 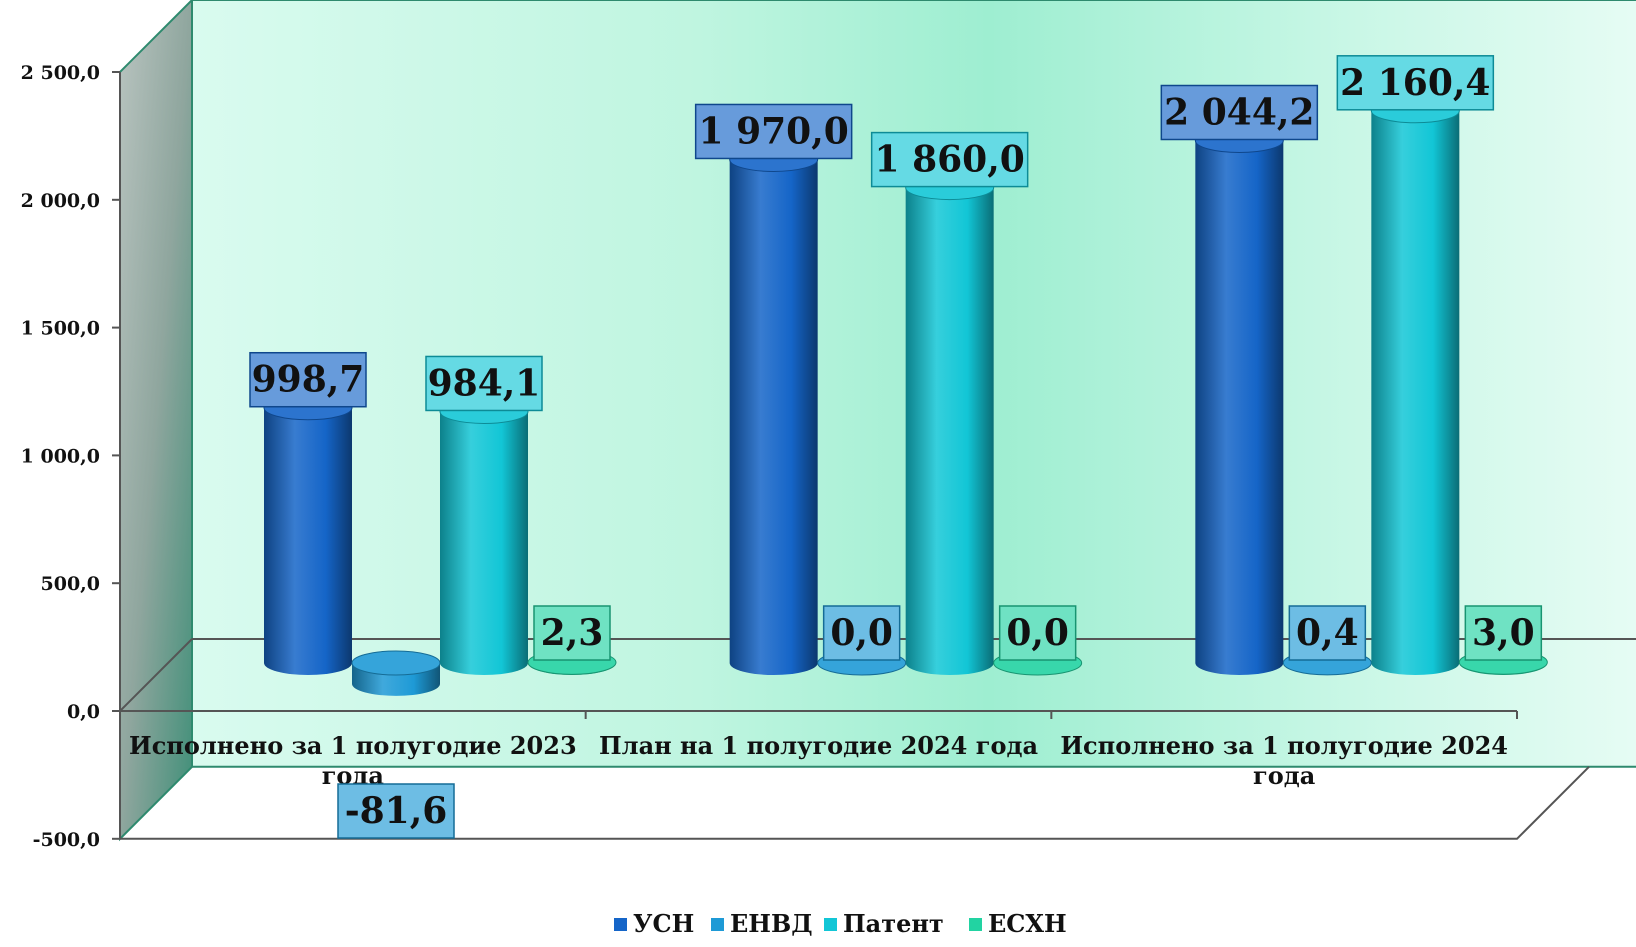 What do you see at coordinates (60, 456) in the screenshot?
I see `y-tick-label: 1 000,0` at bounding box center [60, 456].